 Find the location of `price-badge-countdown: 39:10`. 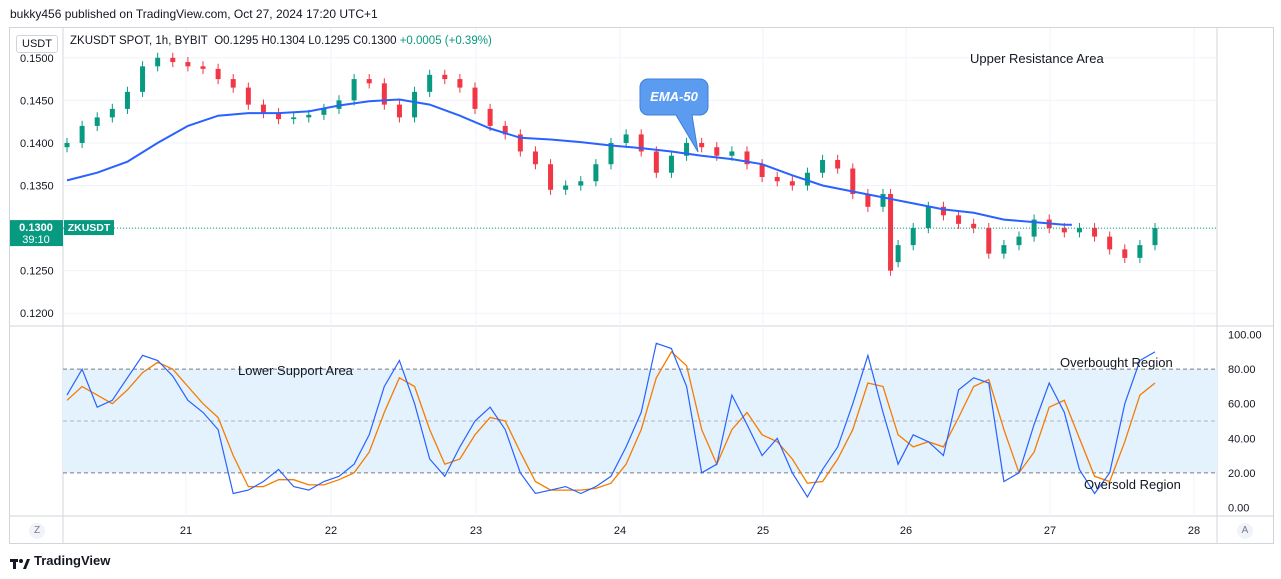

price-badge-countdown: 39:10 is located at coordinates (36, 240).